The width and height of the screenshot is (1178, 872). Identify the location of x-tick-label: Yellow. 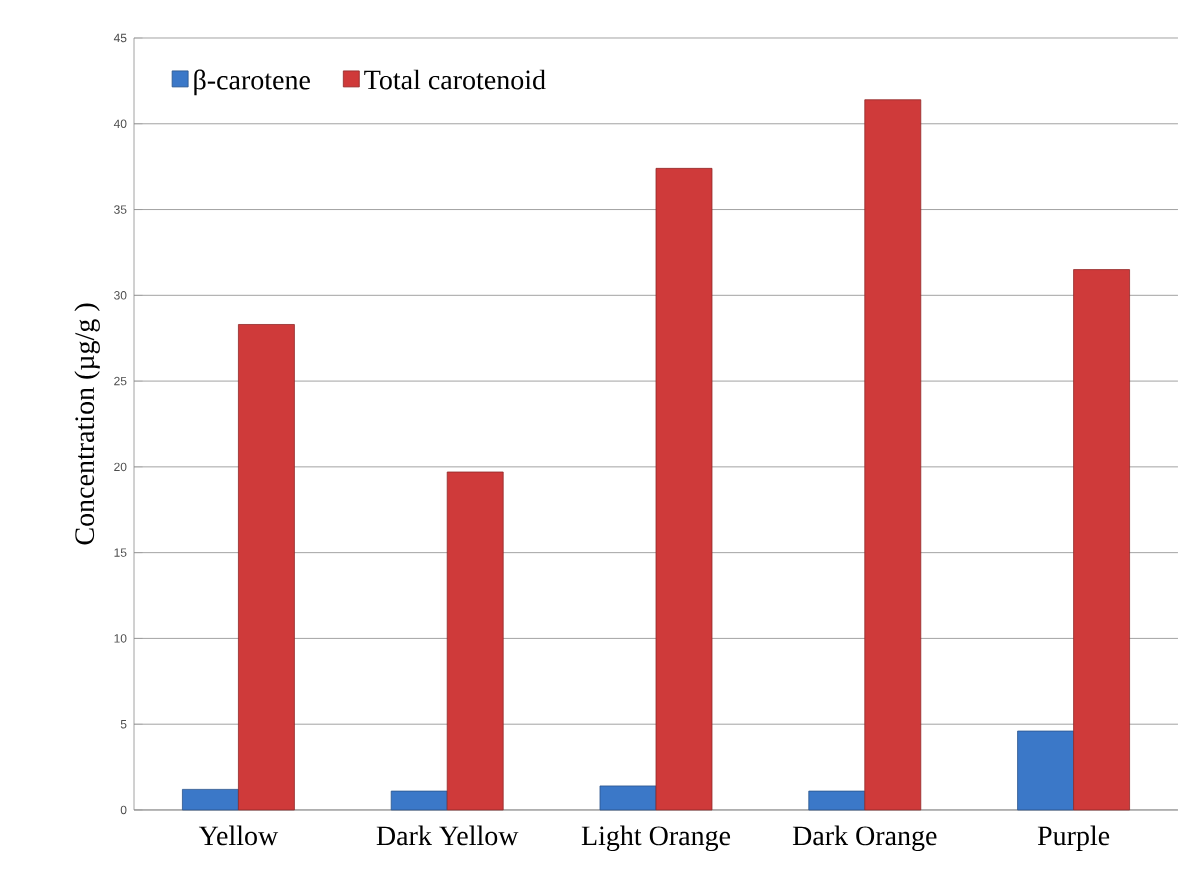
(238, 835).